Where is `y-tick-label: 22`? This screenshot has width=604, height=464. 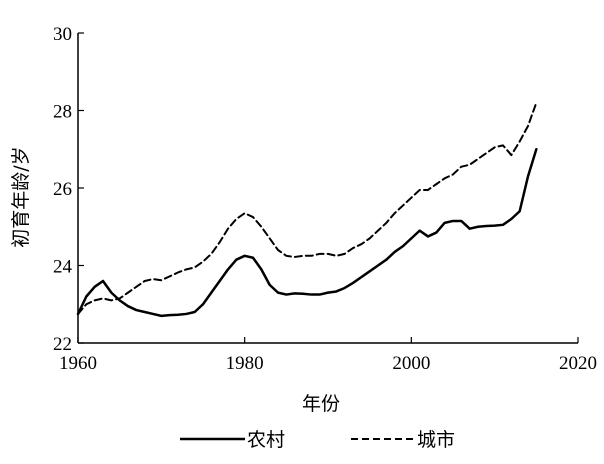 y-tick-label: 22 is located at coordinates (62, 344).